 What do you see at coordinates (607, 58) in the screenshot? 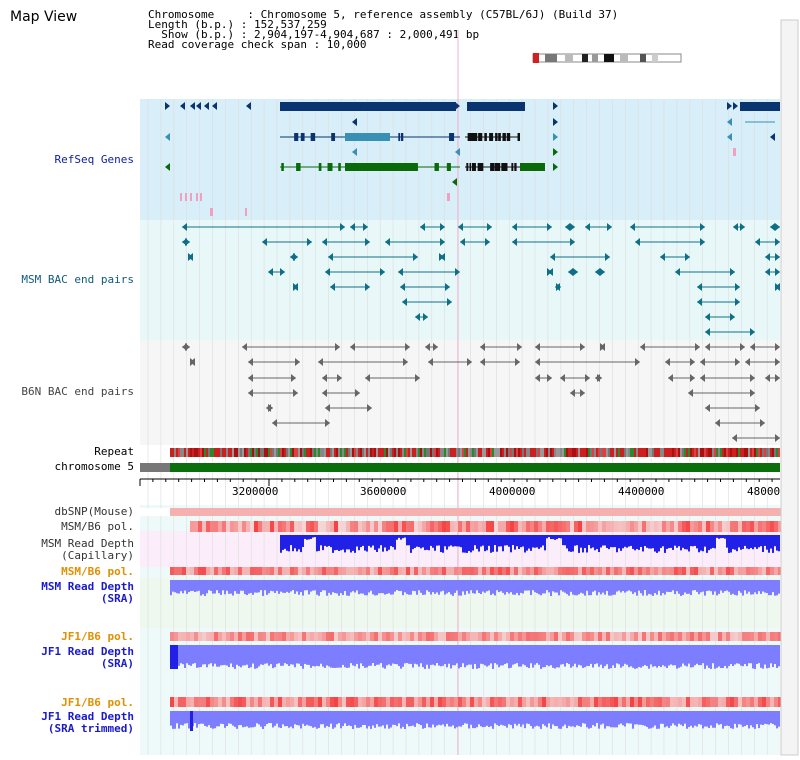
I see `chromosome-ideogram` at bounding box center [607, 58].